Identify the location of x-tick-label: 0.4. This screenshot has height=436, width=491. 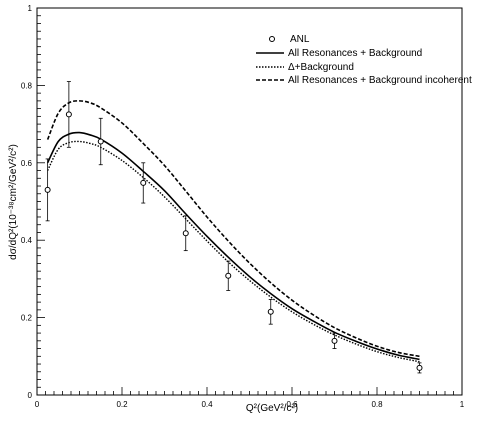
(207, 404).